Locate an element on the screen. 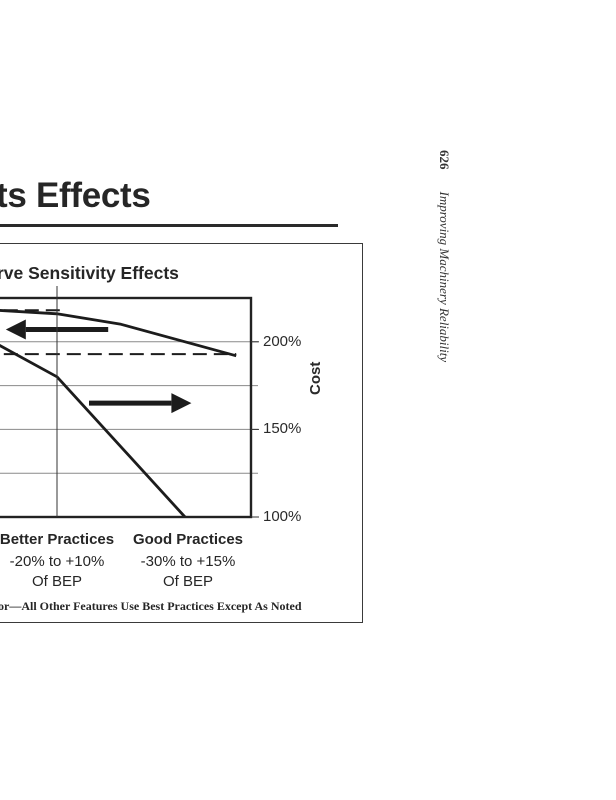 This screenshot has width=616, height=800. book-title: Improving Machinery Reliability is located at coordinates (444, 277).